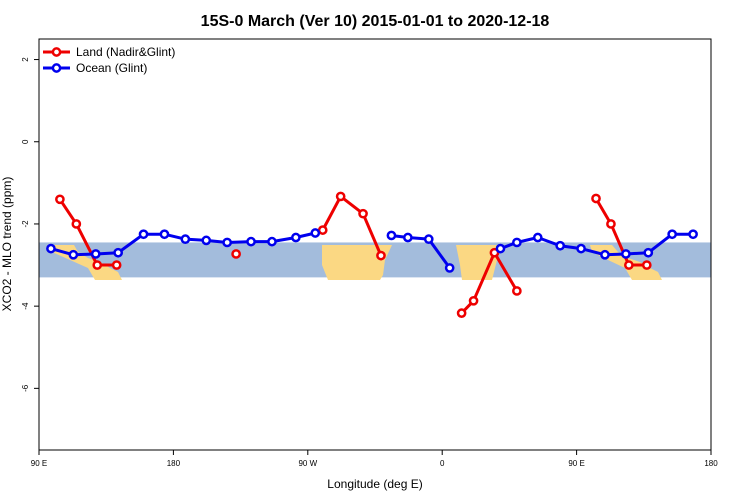 This screenshot has height=500, width=750. What do you see at coordinates (111, 68) in the screenshot?
I see `legend-label-ocean: Ocean (Glint)` at bounding box center [111, 68].